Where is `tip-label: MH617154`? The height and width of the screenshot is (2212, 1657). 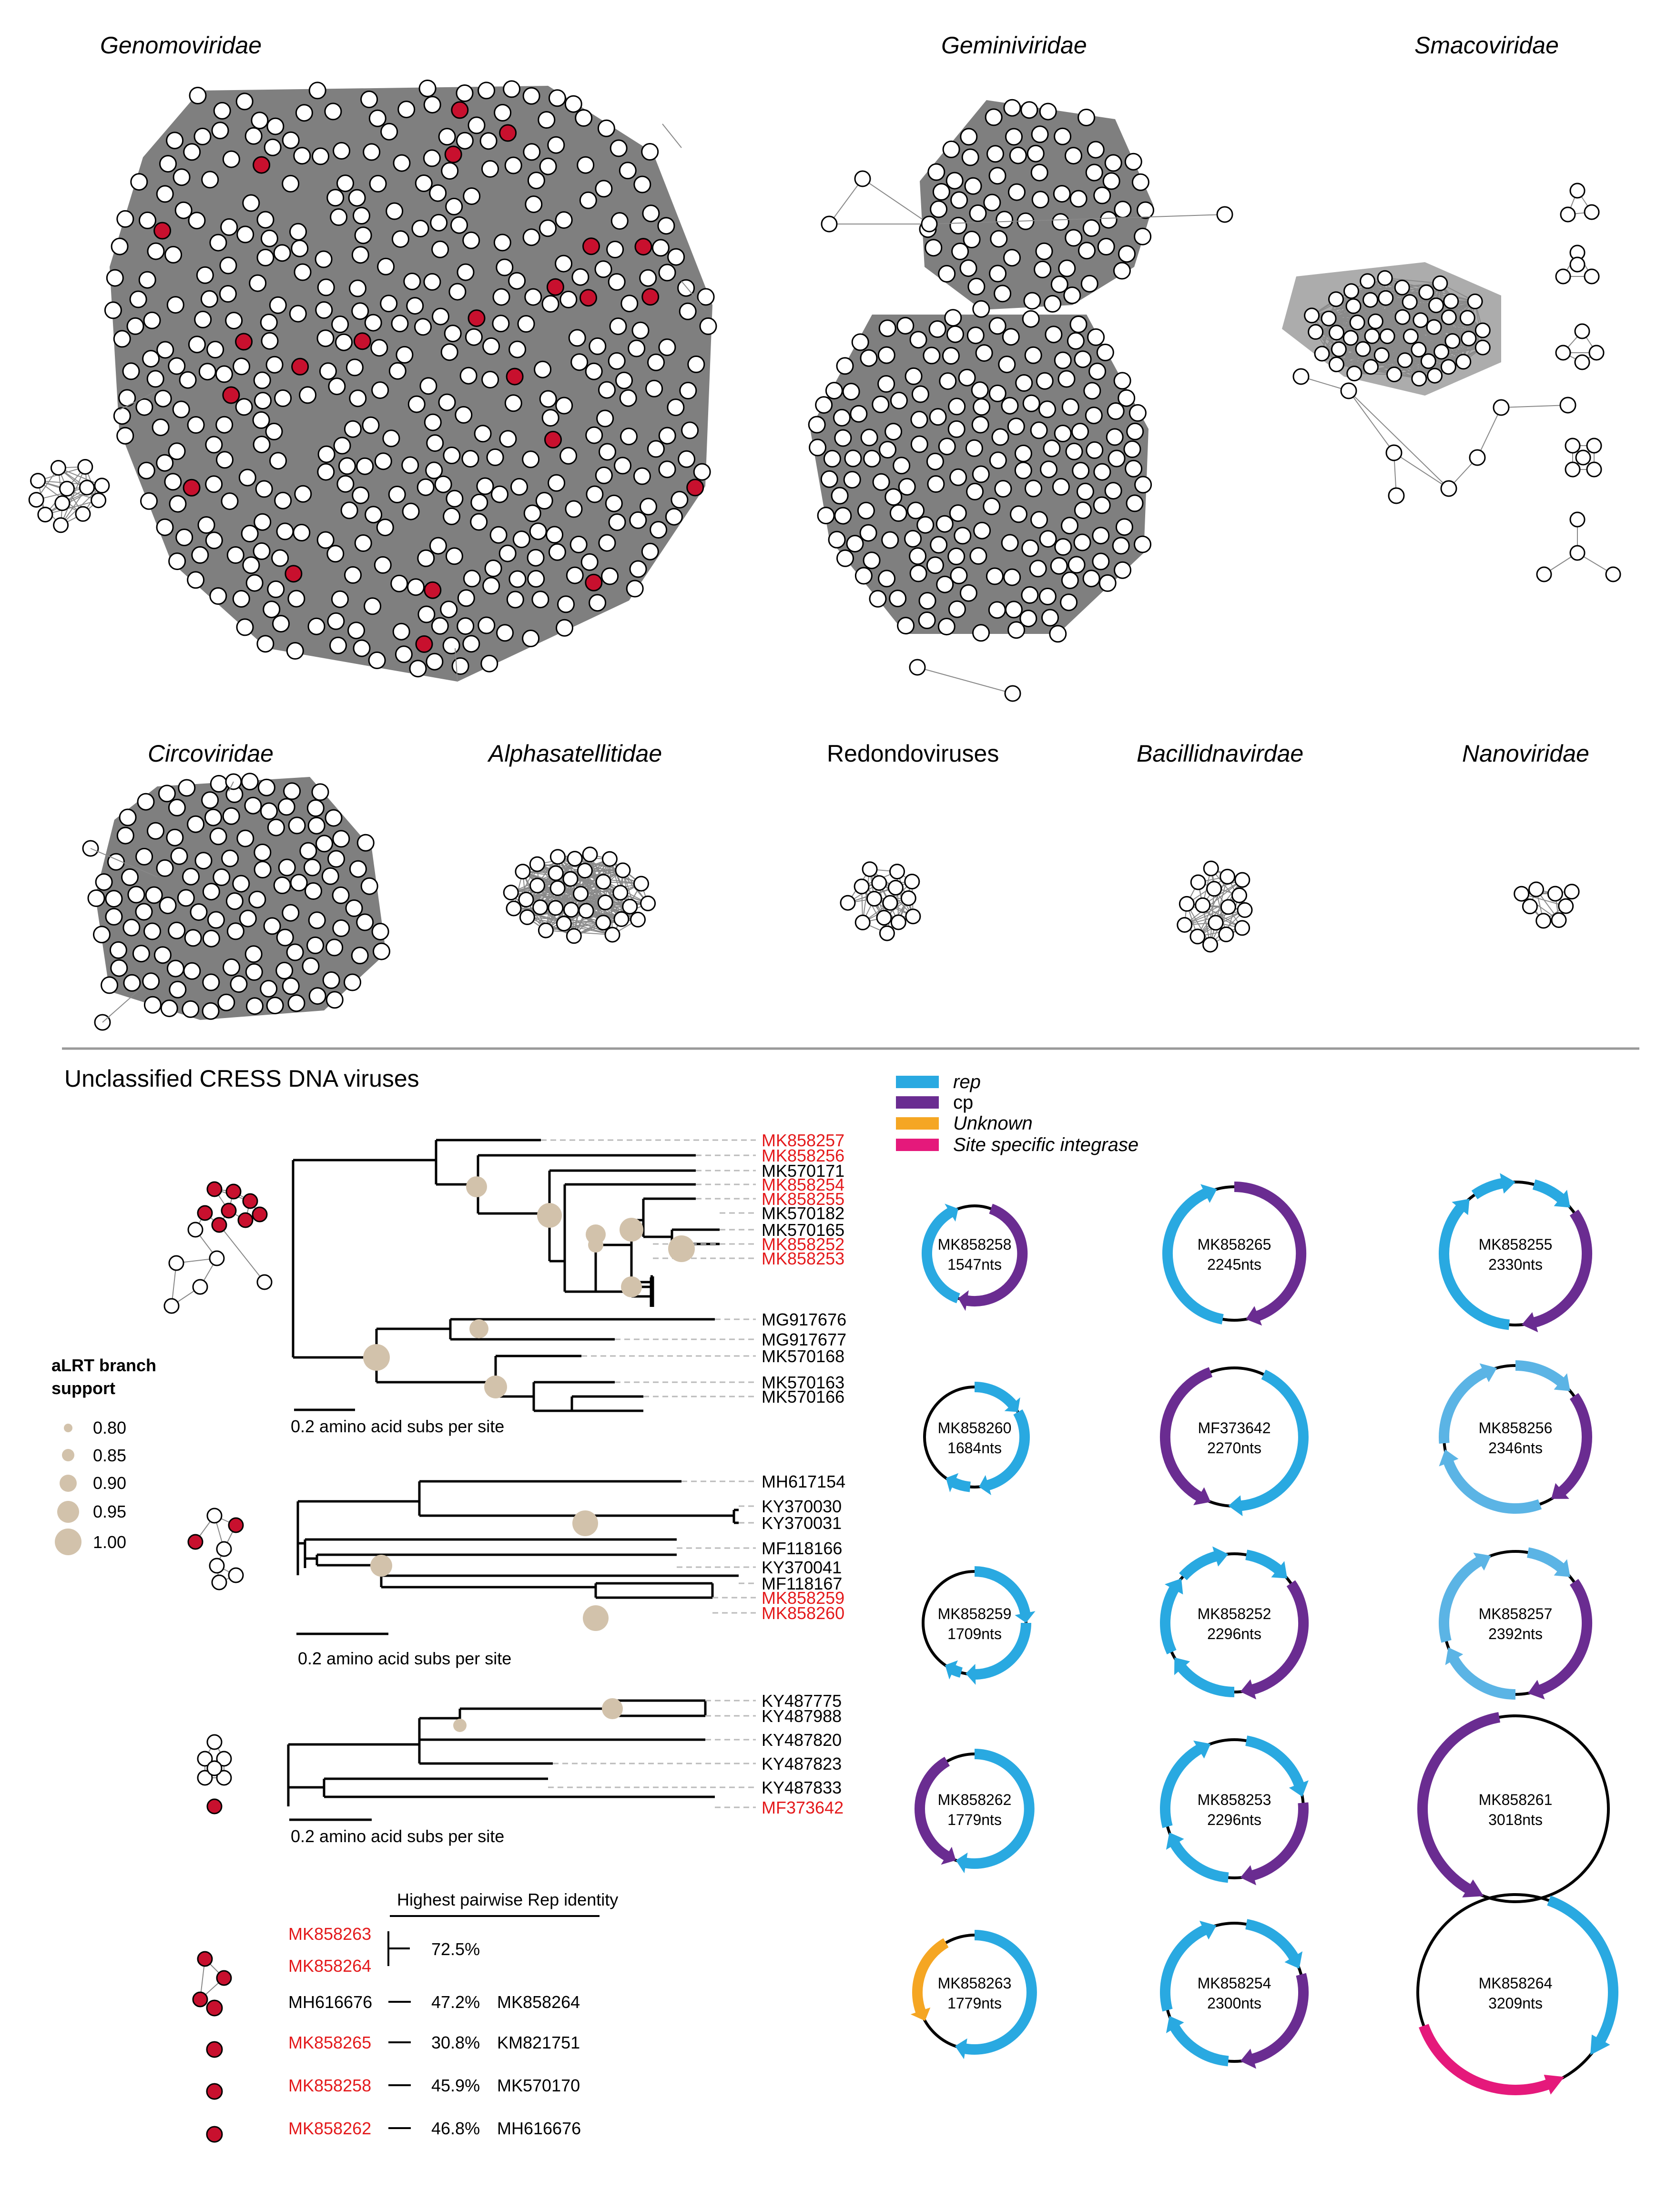
tip-label: MH617154 is located at coordinates (803, 1482).